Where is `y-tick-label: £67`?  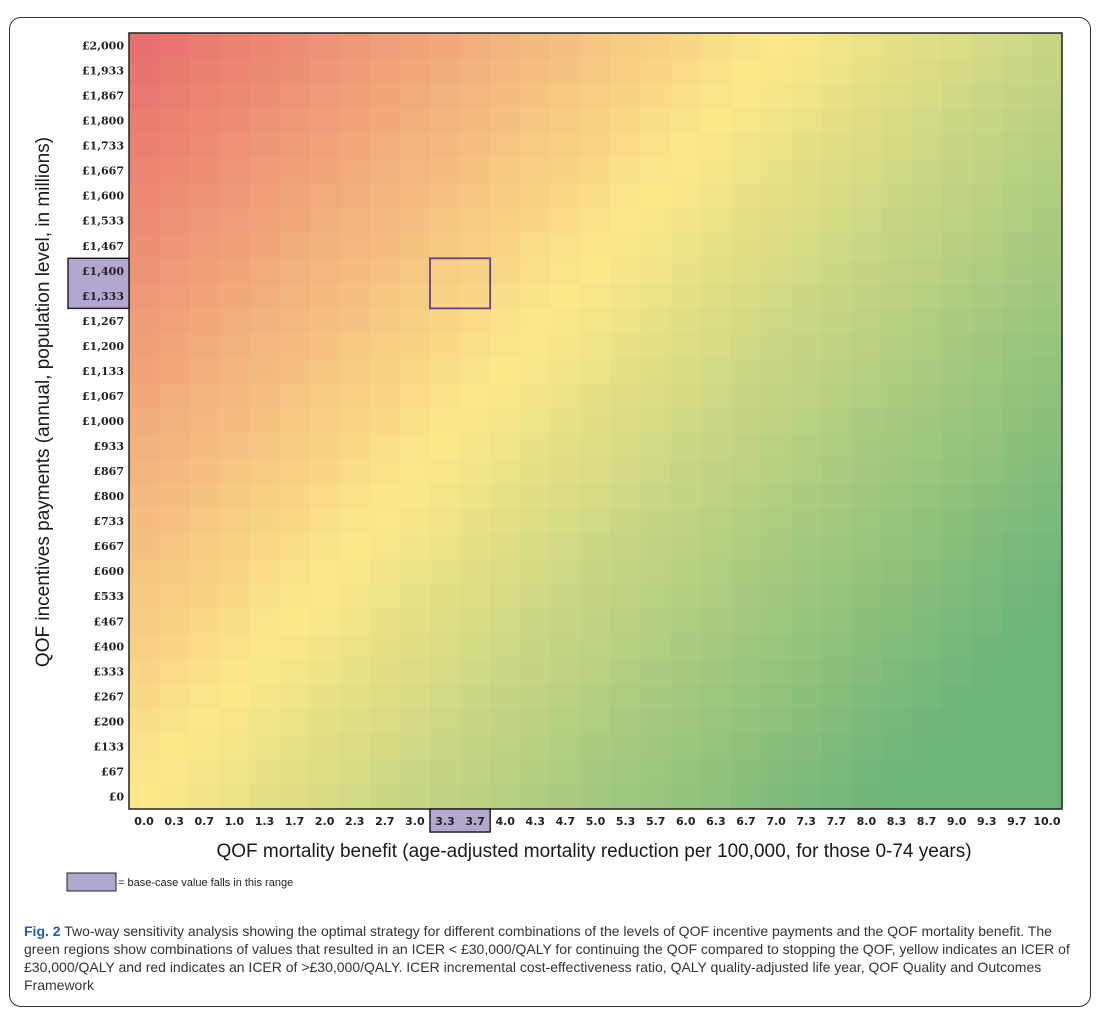 y-tick-label: £67 is located at coordinates (112, 771).